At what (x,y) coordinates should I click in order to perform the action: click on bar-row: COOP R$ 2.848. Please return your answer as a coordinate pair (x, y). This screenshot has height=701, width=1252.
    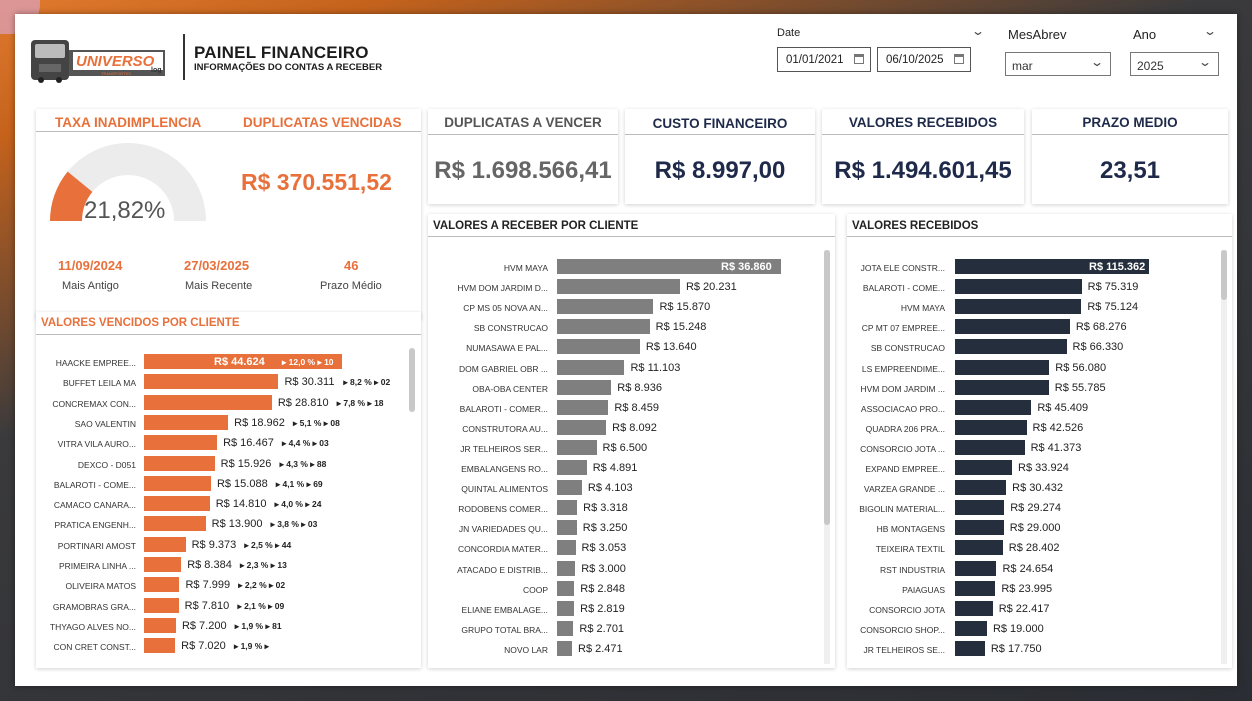
    Looking at the image, I should click on (625, 589).